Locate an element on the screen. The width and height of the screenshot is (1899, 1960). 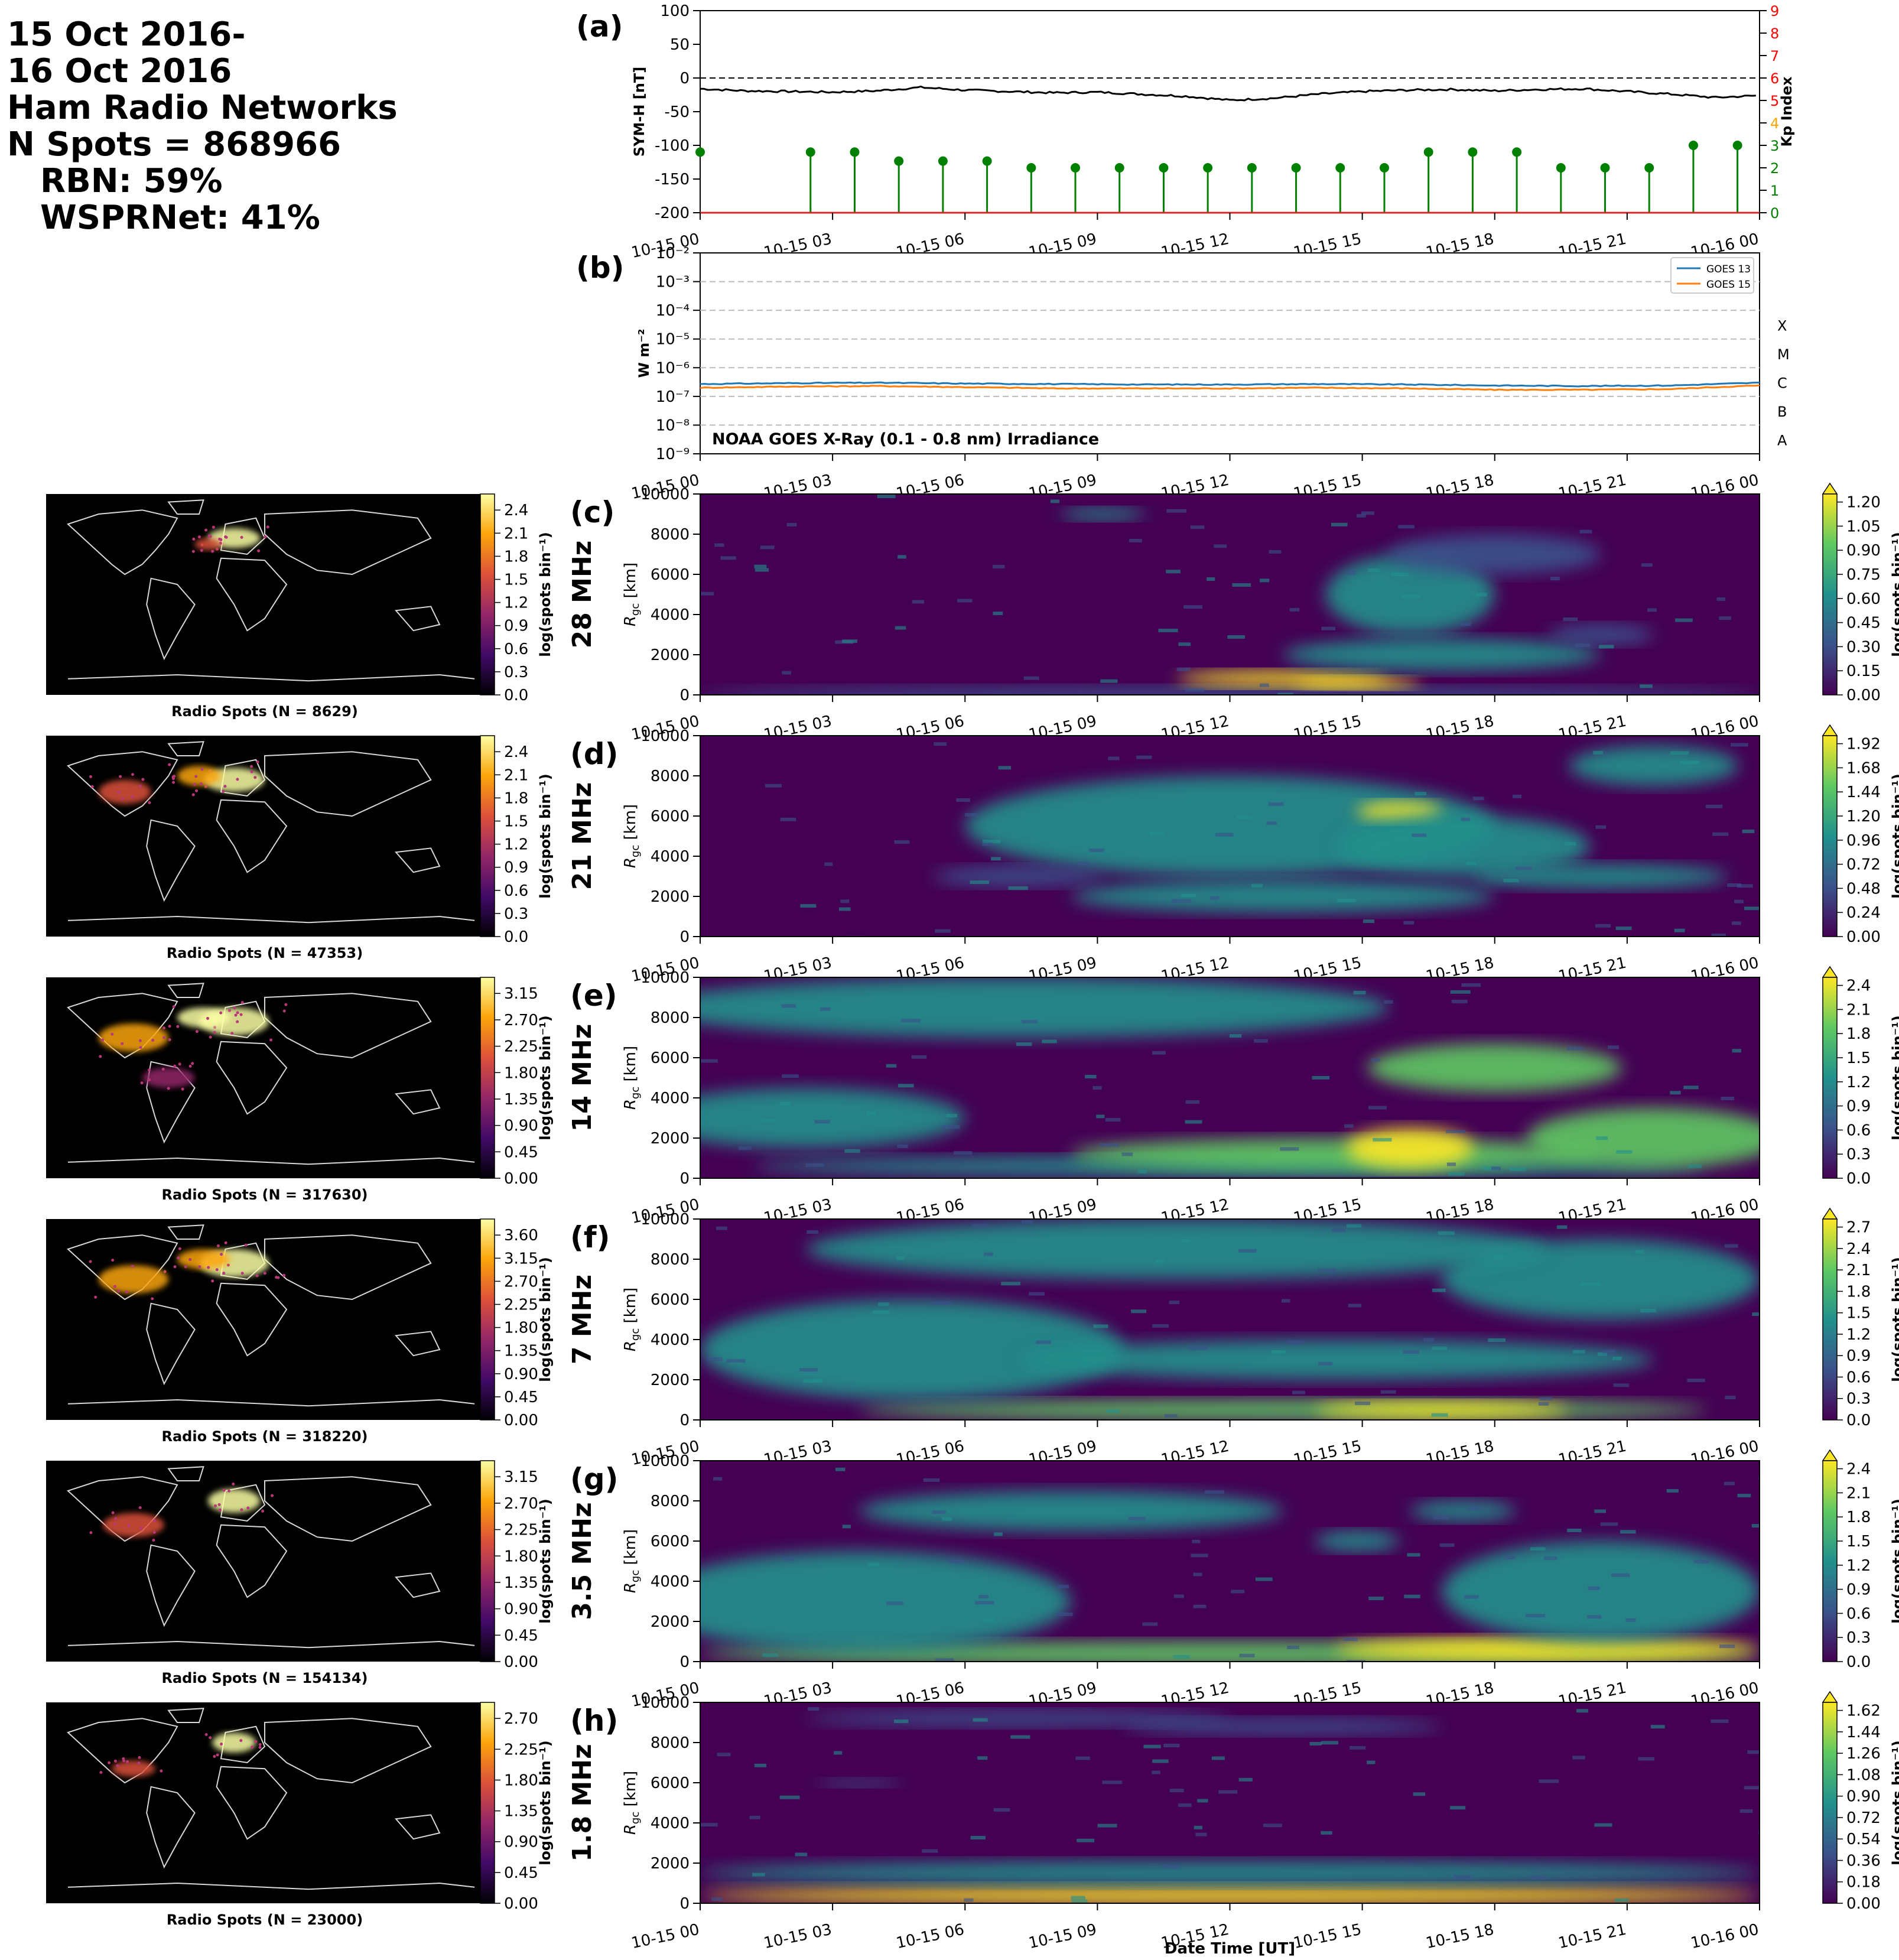
rti-ylabel-main: R is located at coordinates (630, 1104).